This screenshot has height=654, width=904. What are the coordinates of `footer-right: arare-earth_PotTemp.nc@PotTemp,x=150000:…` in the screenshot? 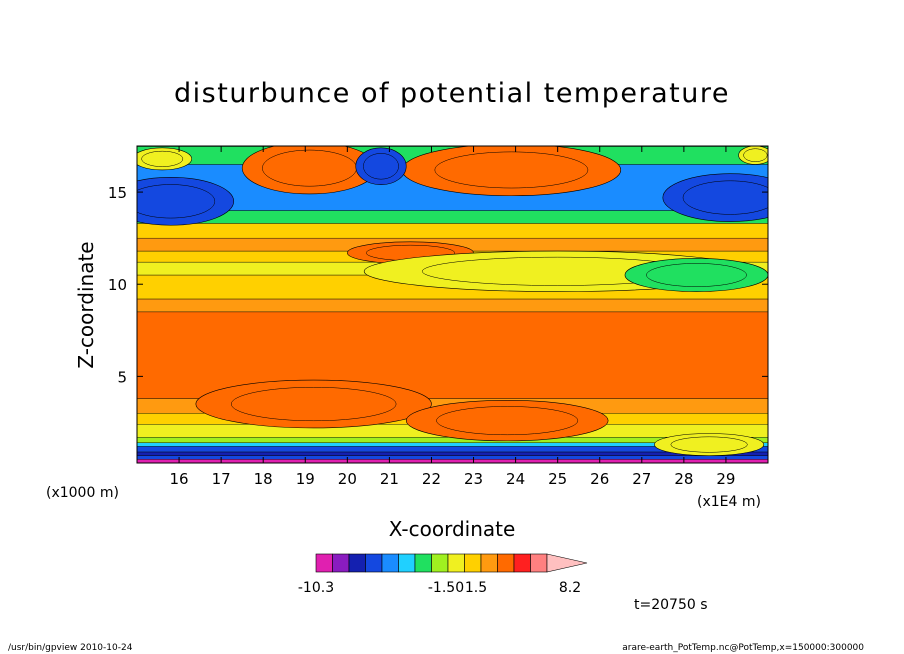 It's located at (743, 648).